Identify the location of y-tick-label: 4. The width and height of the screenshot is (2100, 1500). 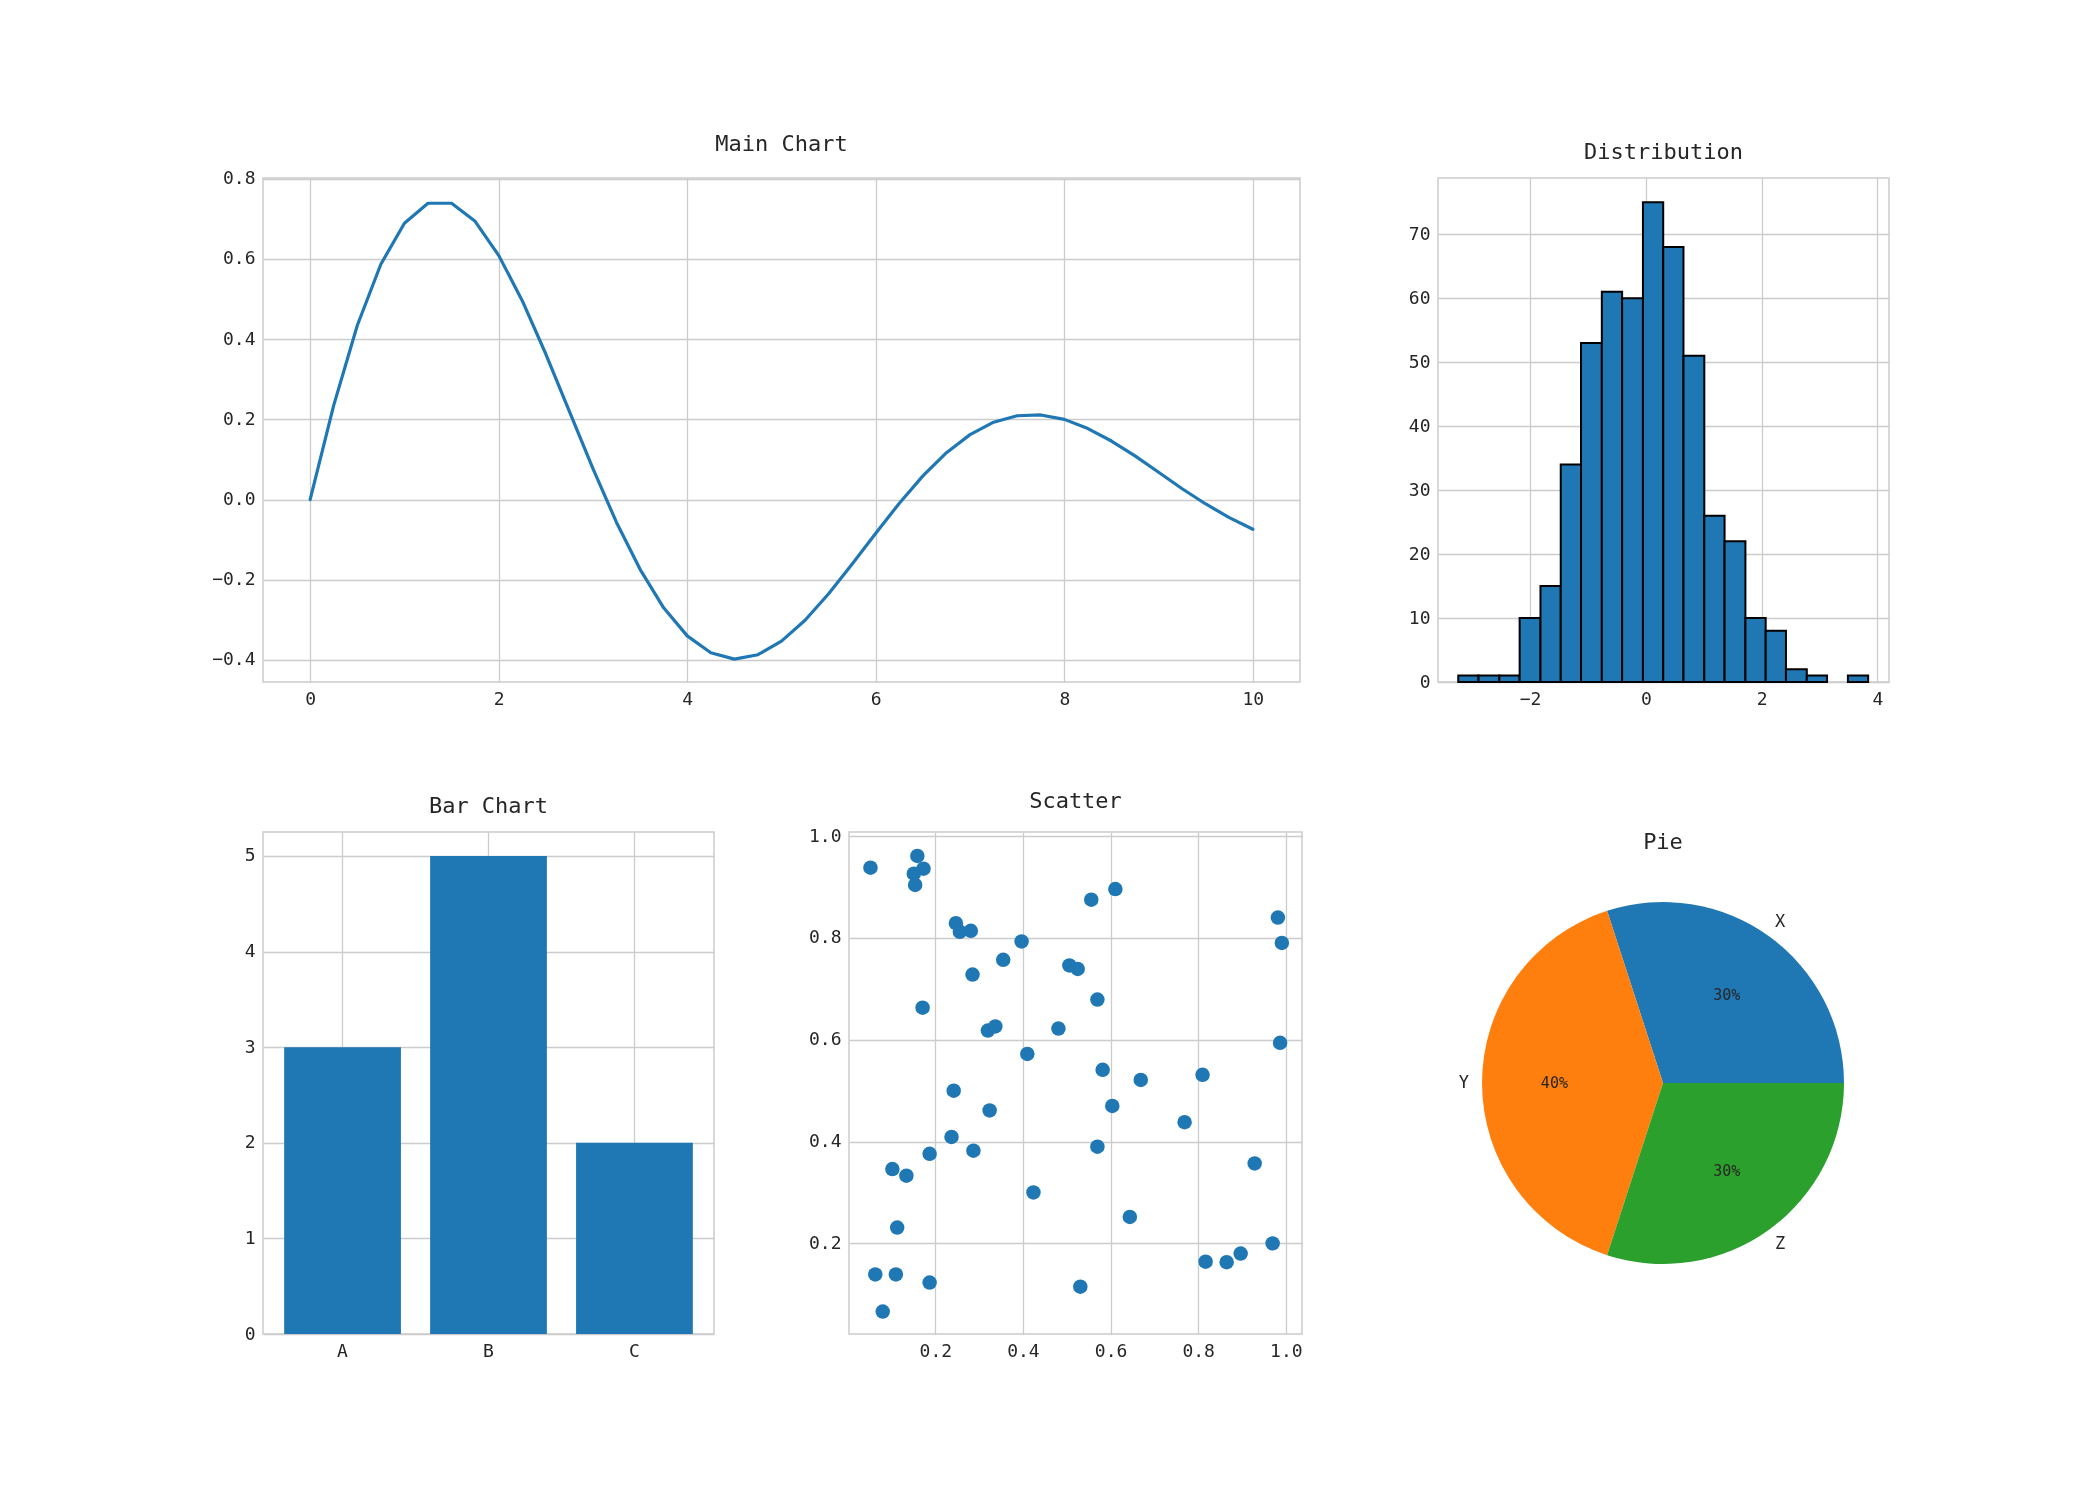
(250, 951).